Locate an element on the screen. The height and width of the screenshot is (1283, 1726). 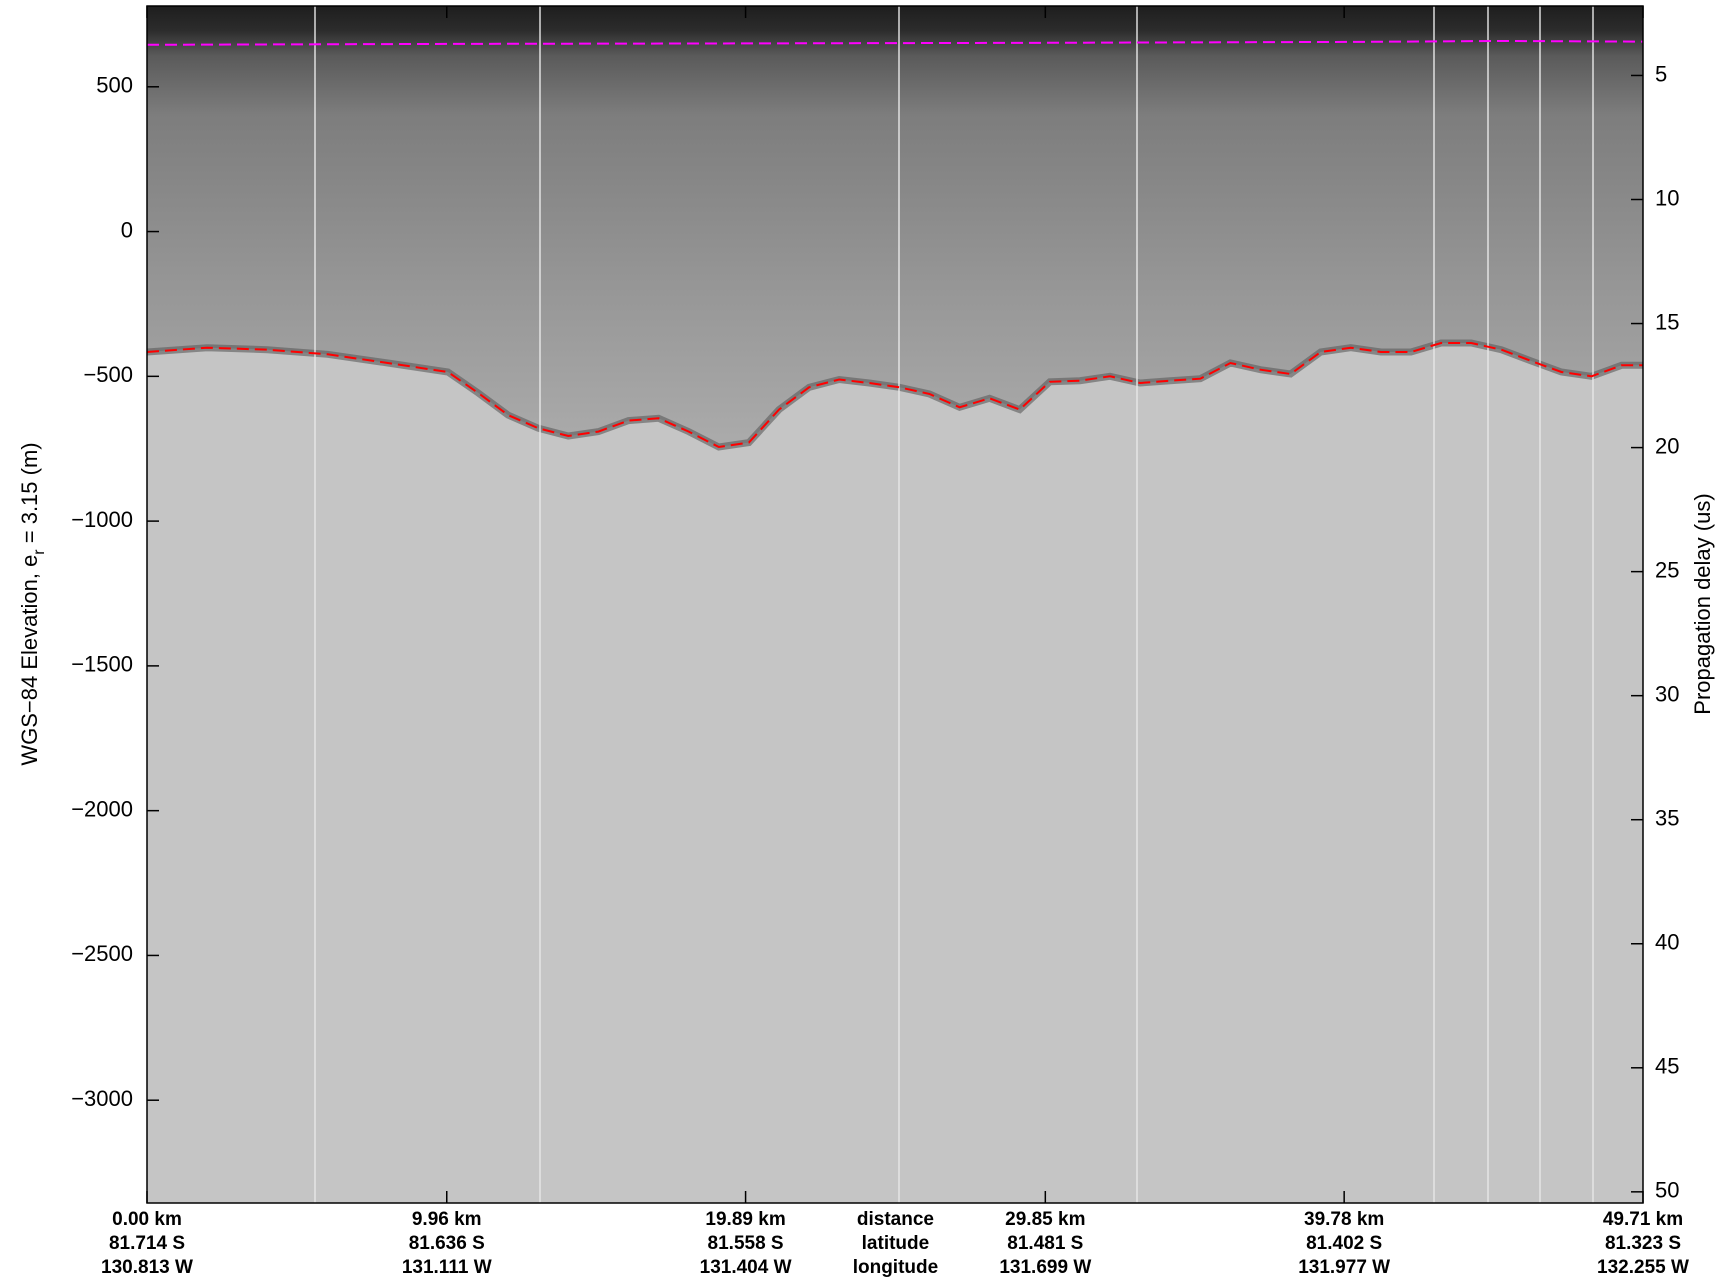
x-tick-latitude: 81.481 S is located at coordinates (1045, 1243).